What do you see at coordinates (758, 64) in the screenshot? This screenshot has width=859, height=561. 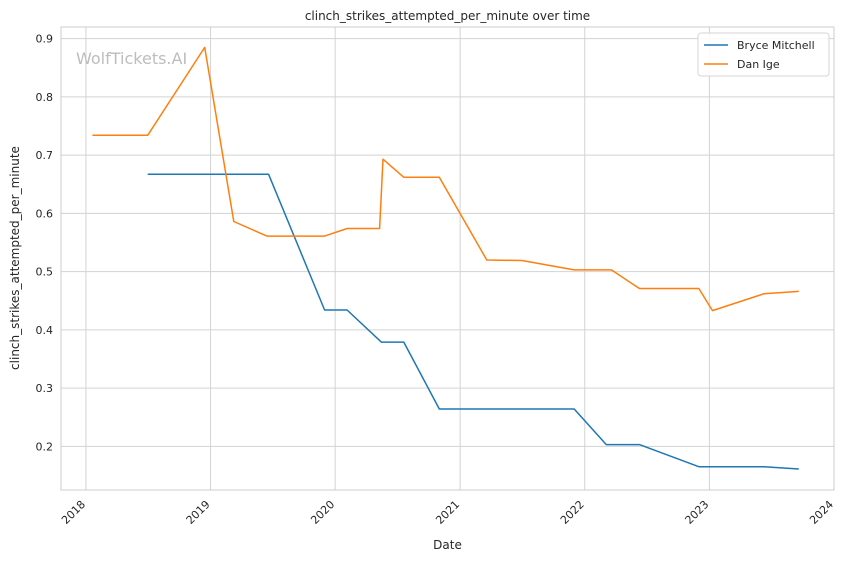 I see `legend-label: Dan Ige` at bounding box center [758, 64].